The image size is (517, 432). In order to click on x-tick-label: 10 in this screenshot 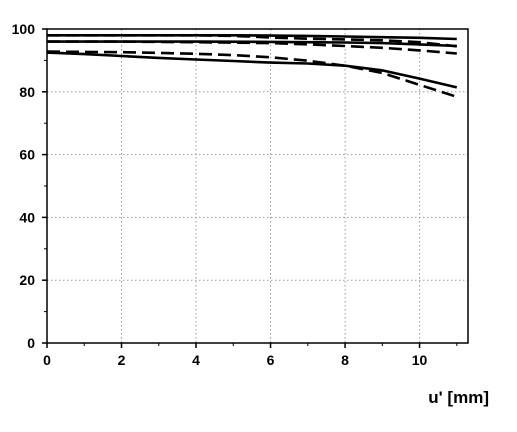, I will do `click(420, 360)`.